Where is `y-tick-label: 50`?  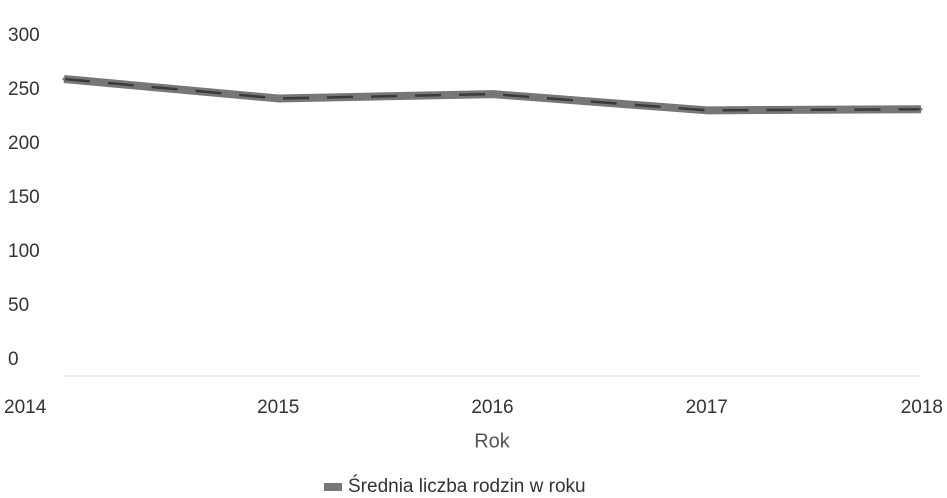
y-tick-label: 50 is located at coordinates (18, 305).